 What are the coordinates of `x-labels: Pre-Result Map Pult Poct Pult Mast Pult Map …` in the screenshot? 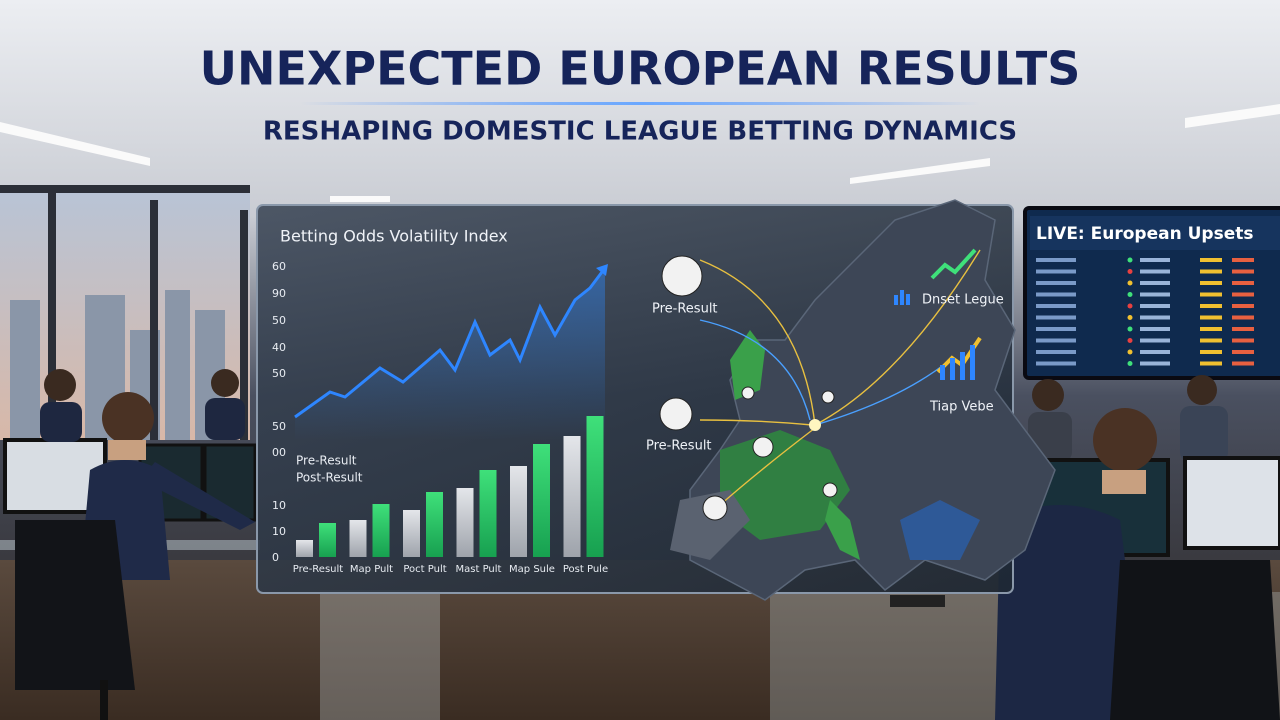 It's located at (450, 569).